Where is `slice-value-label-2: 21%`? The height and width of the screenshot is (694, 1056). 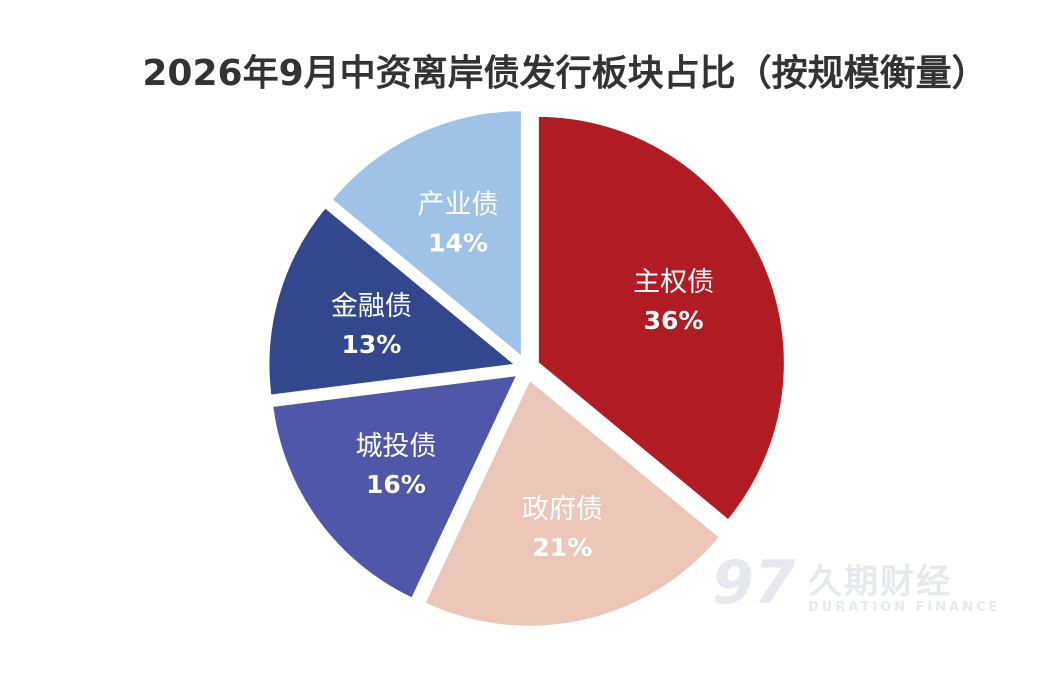 slice-value-label-2: 21% is located at coordinates (562, 547).